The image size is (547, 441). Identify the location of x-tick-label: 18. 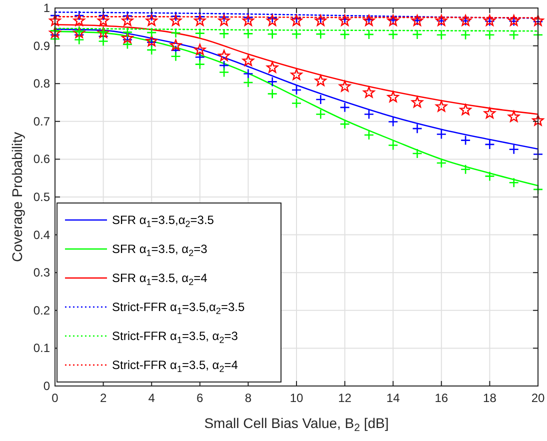
(490, 398).